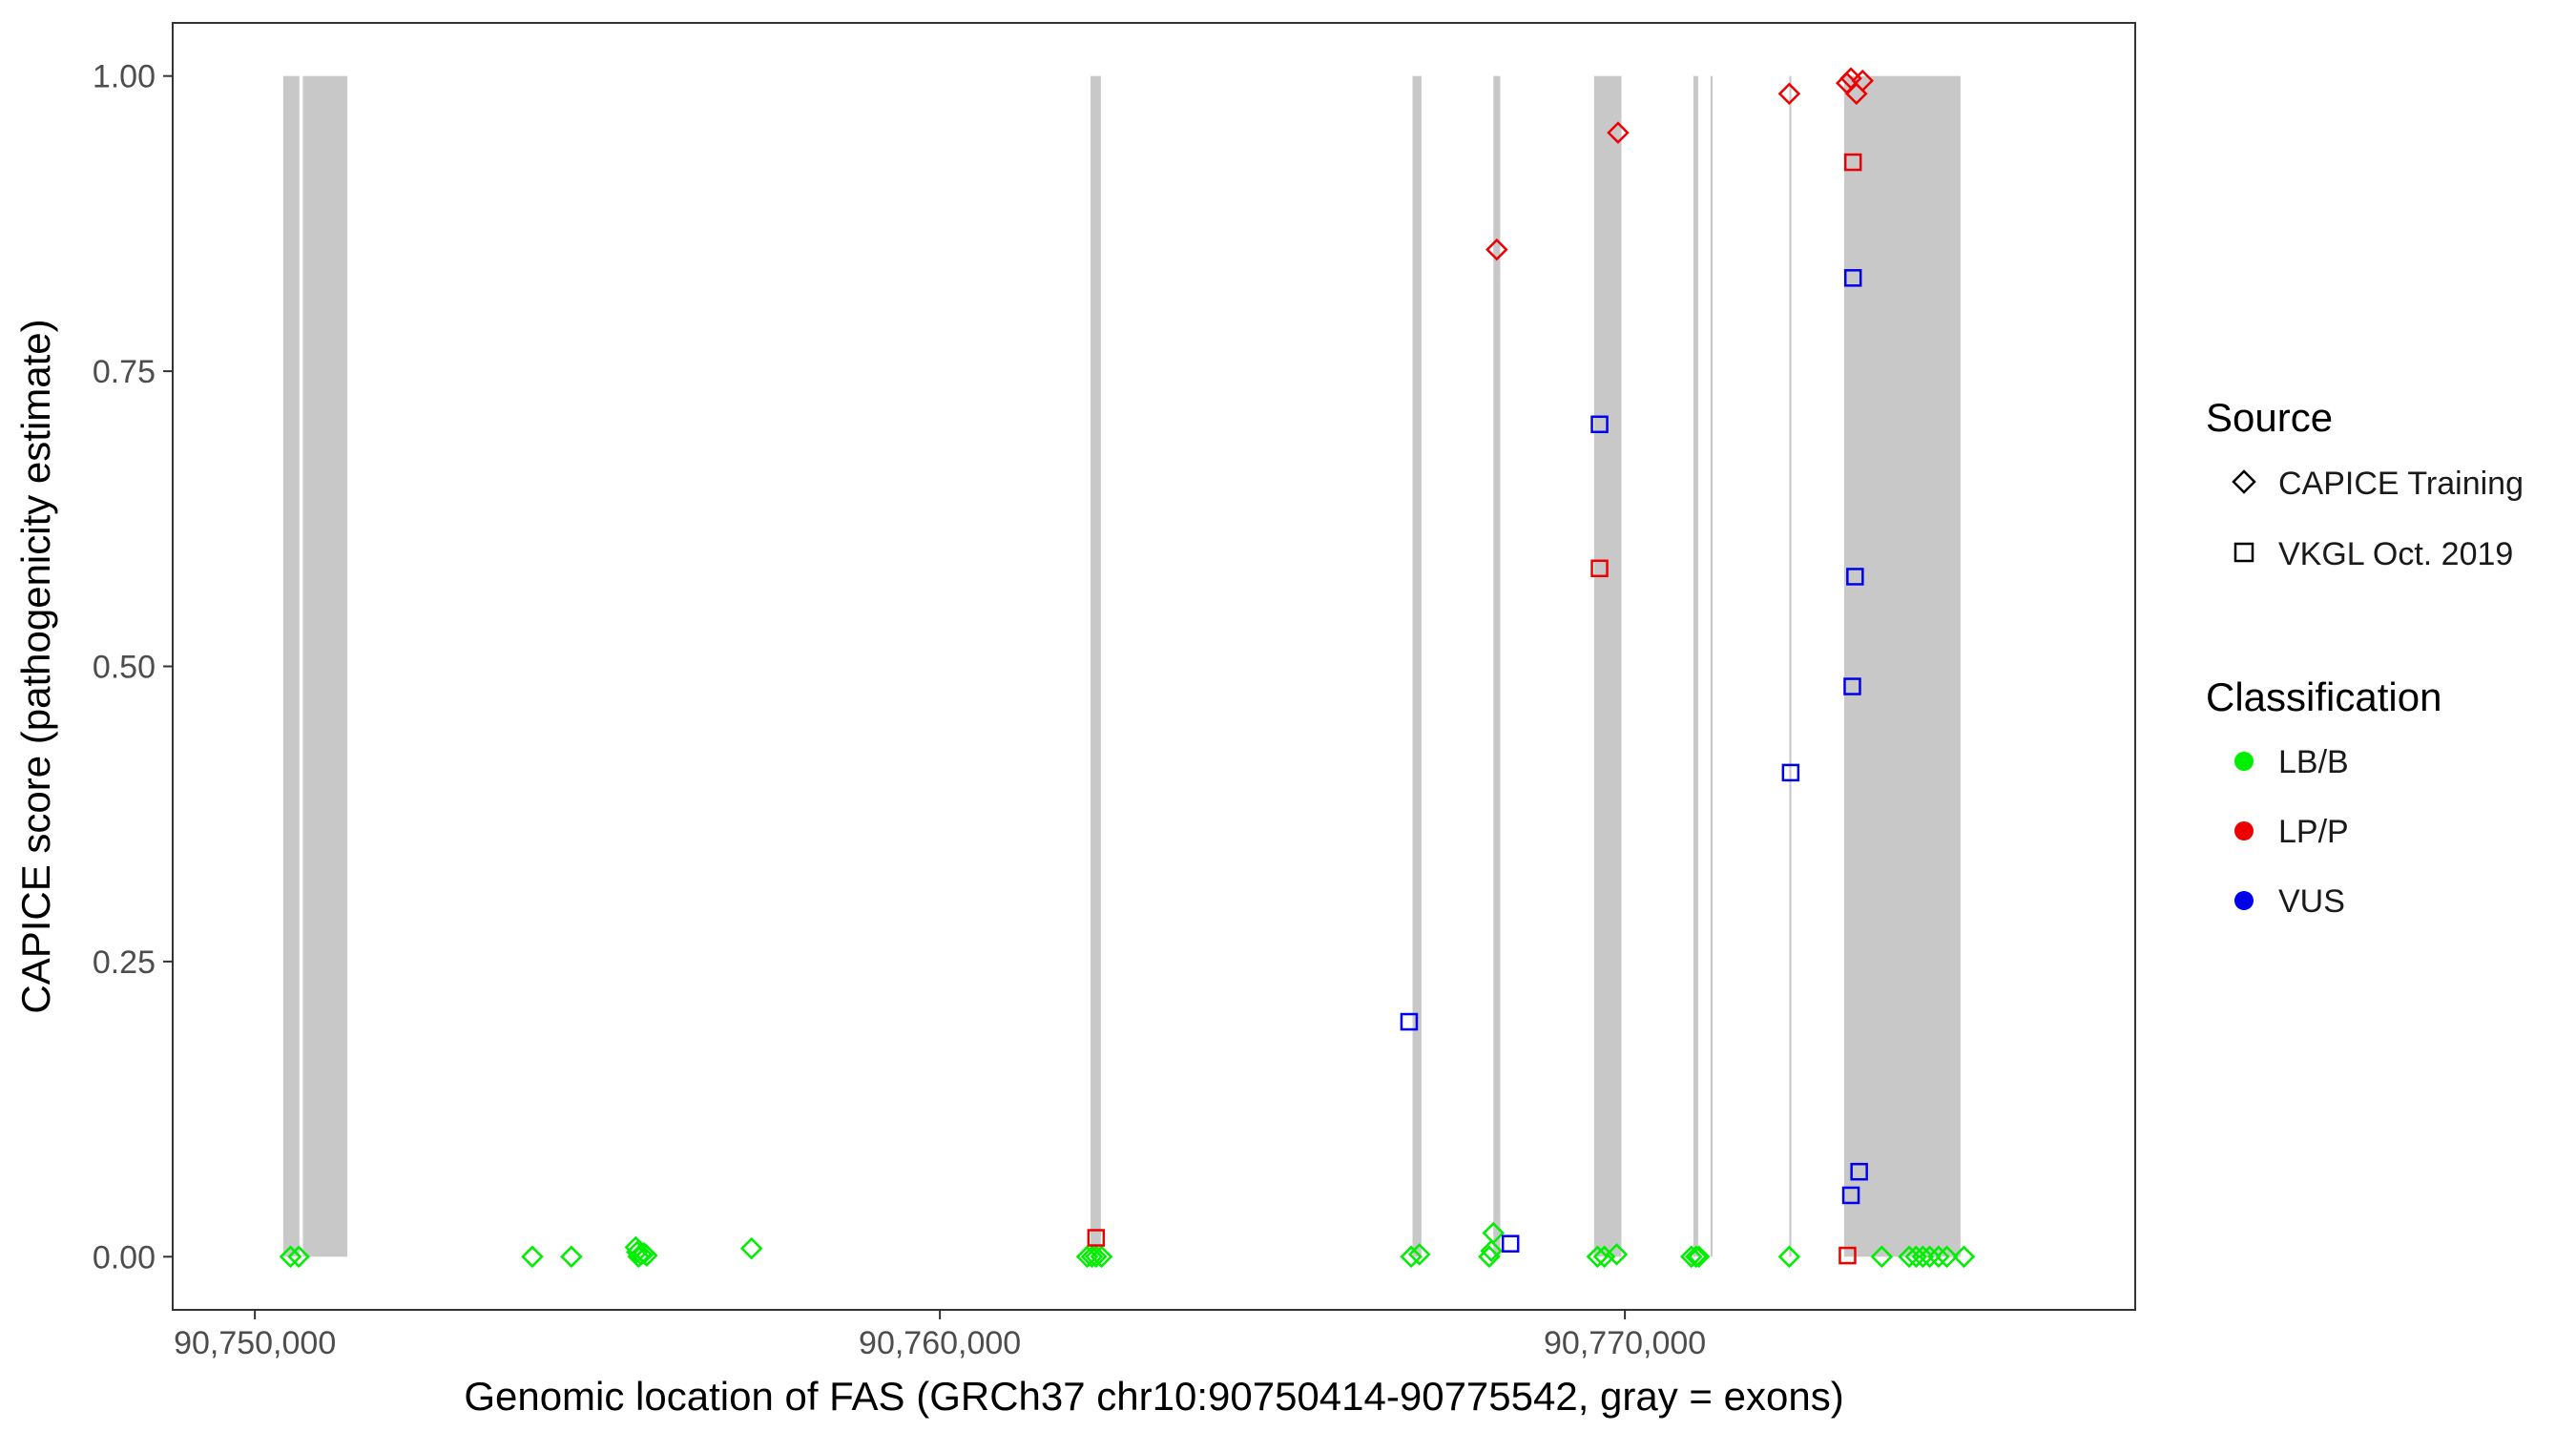  Describe the element at coordinates (2311, 901) in the screenshot. I see `legend-item-label: VUS` at that location.